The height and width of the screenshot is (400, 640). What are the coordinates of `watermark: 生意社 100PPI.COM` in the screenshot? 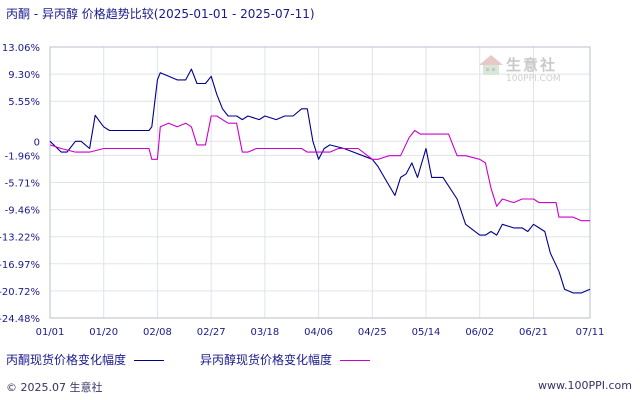 It's located at (528, 74).